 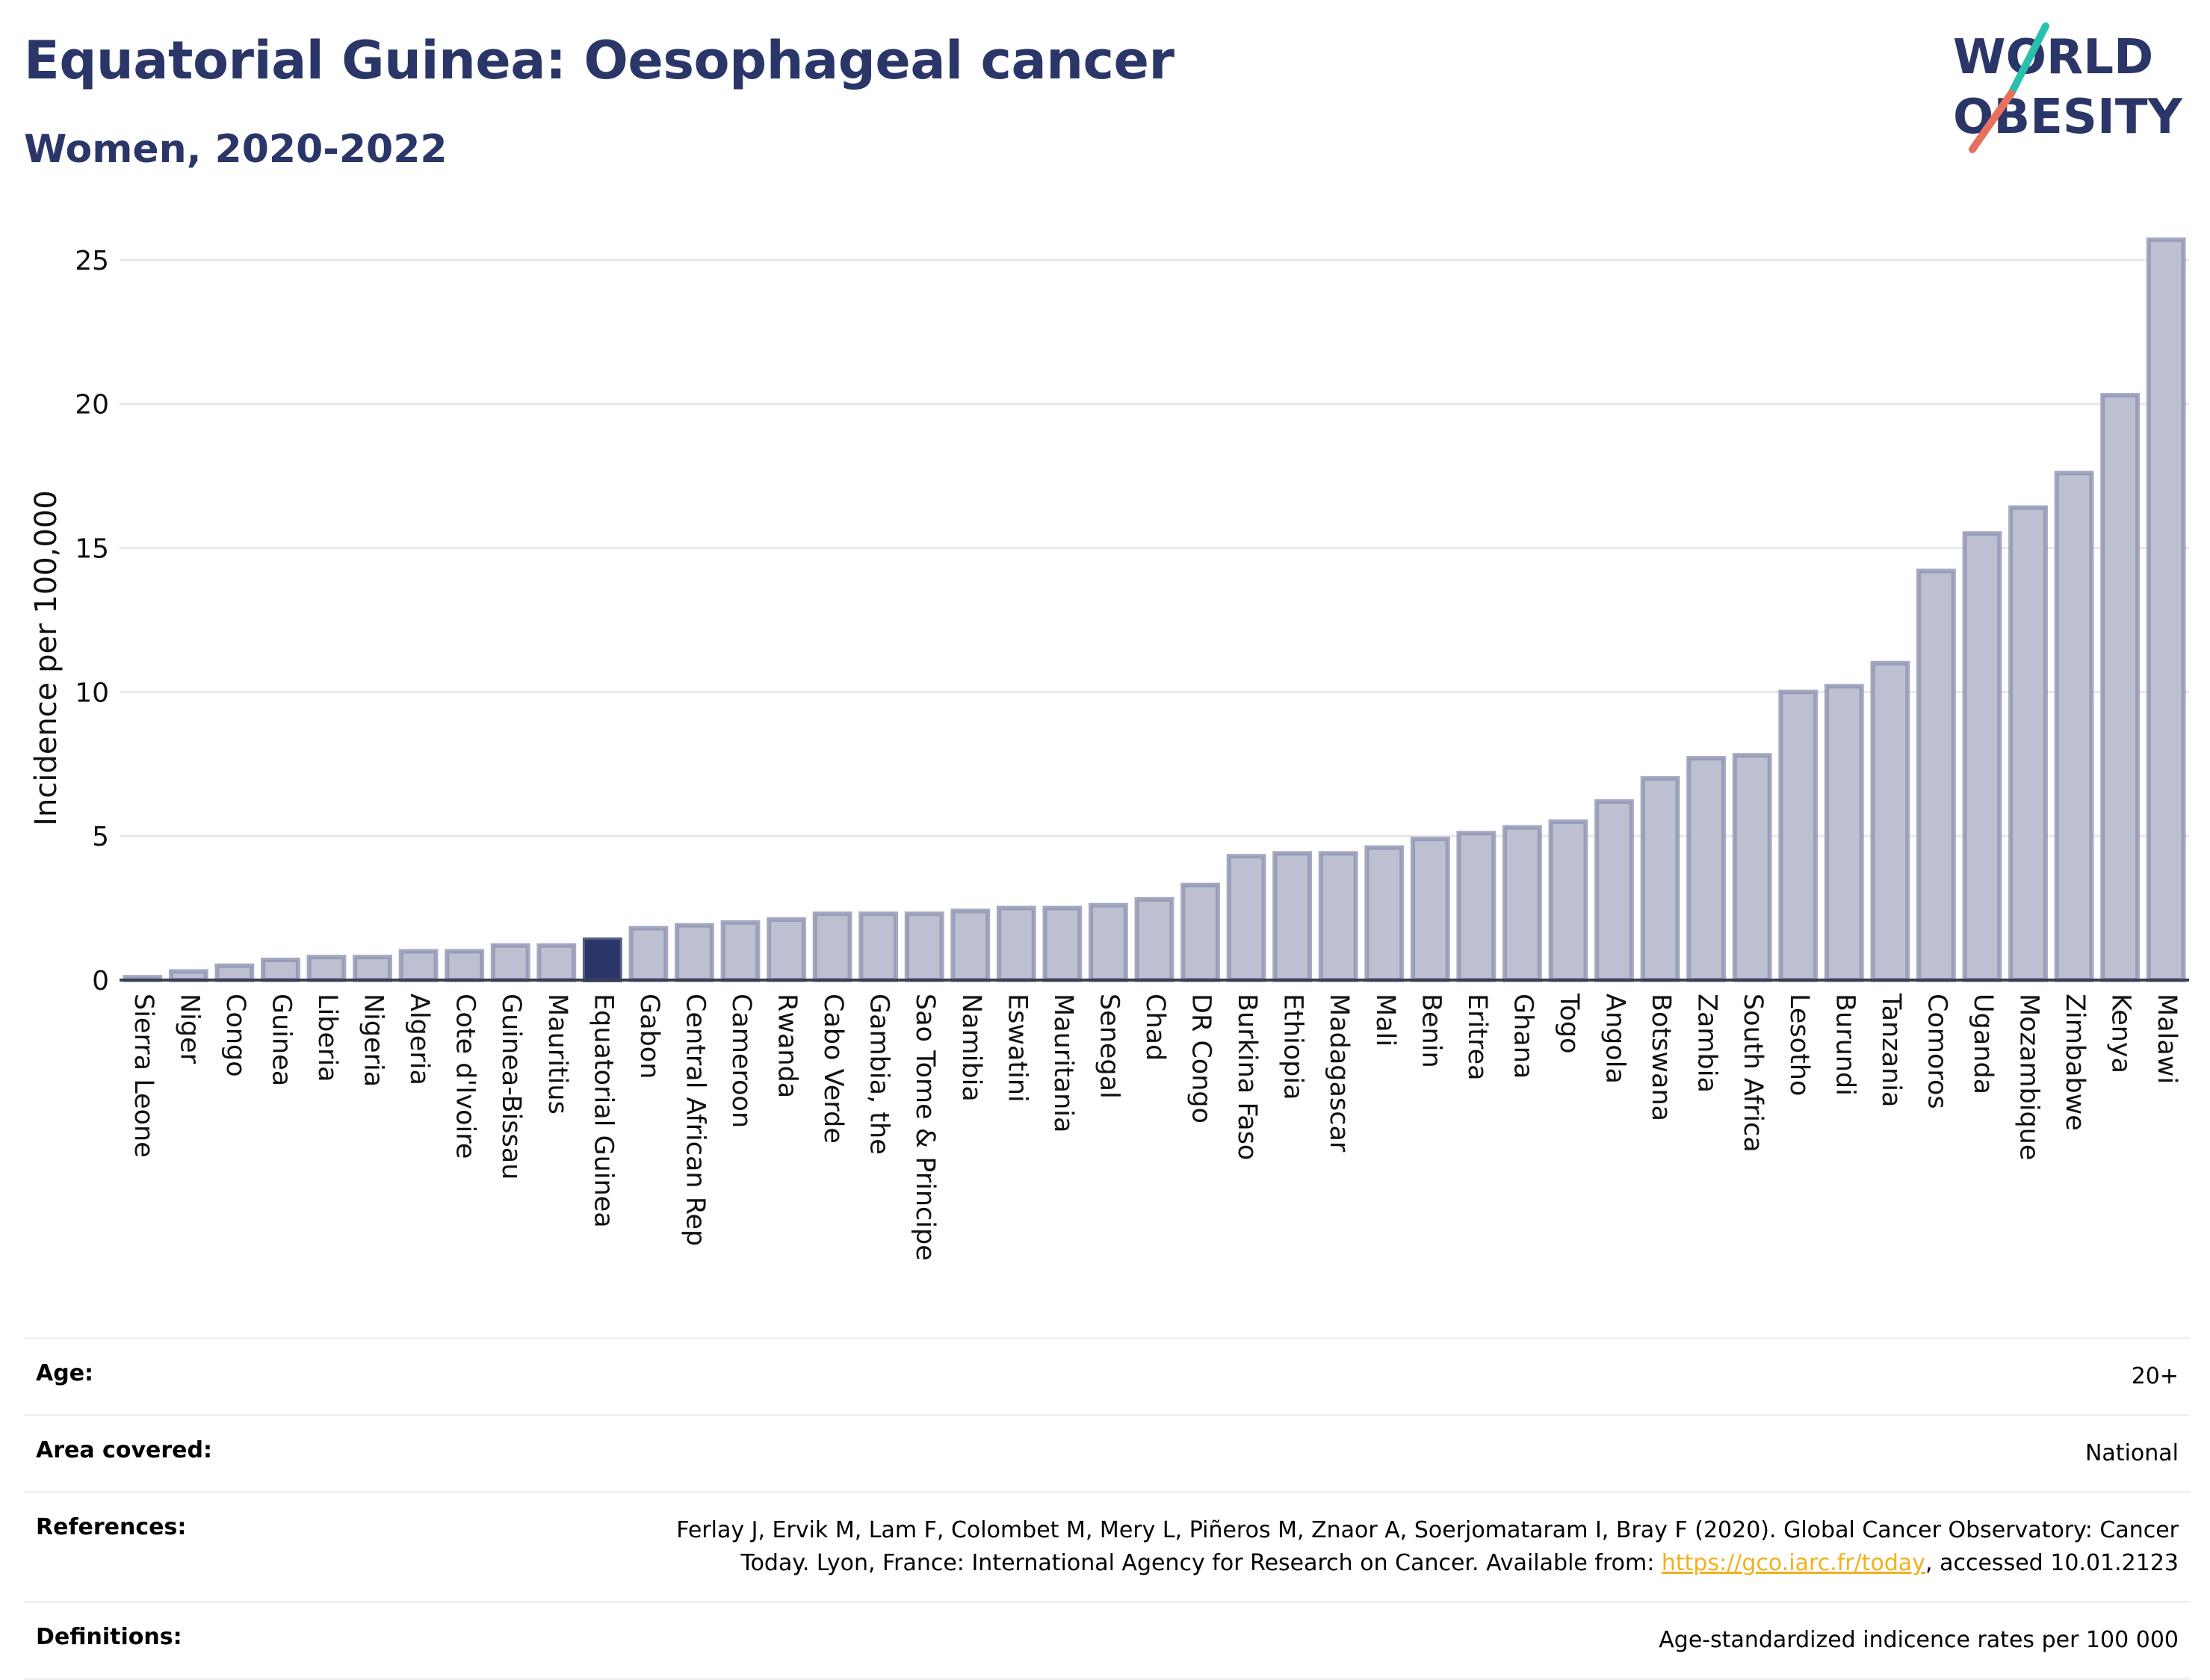 What do you see at coordinates (1523, 1036) in the screenshot?
I see `x-tick-label: Ghana` at bounding box center [1523, 1036].